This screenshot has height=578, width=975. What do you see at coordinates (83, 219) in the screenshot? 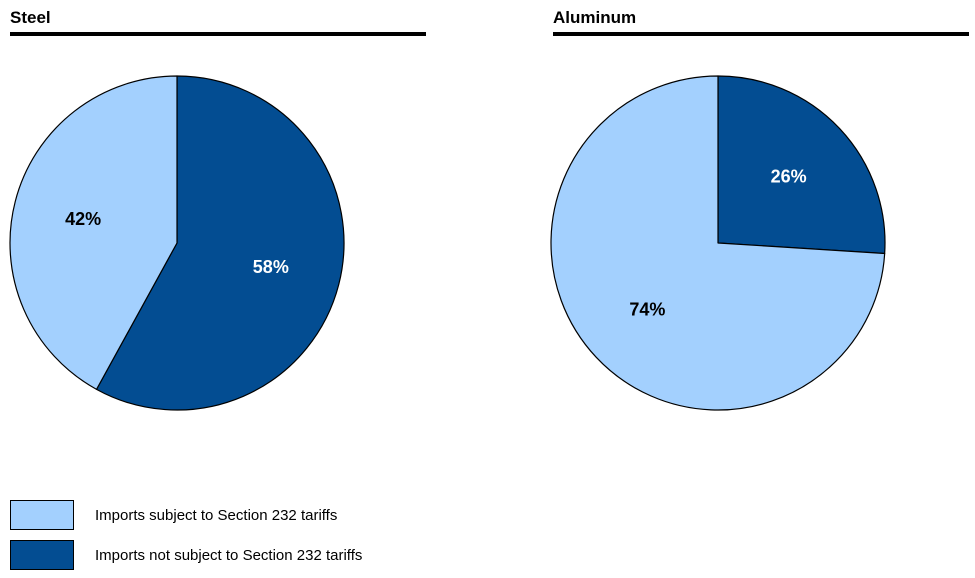
I see `steel-slice-label-1: 42%` at bounding box center [83, 219].